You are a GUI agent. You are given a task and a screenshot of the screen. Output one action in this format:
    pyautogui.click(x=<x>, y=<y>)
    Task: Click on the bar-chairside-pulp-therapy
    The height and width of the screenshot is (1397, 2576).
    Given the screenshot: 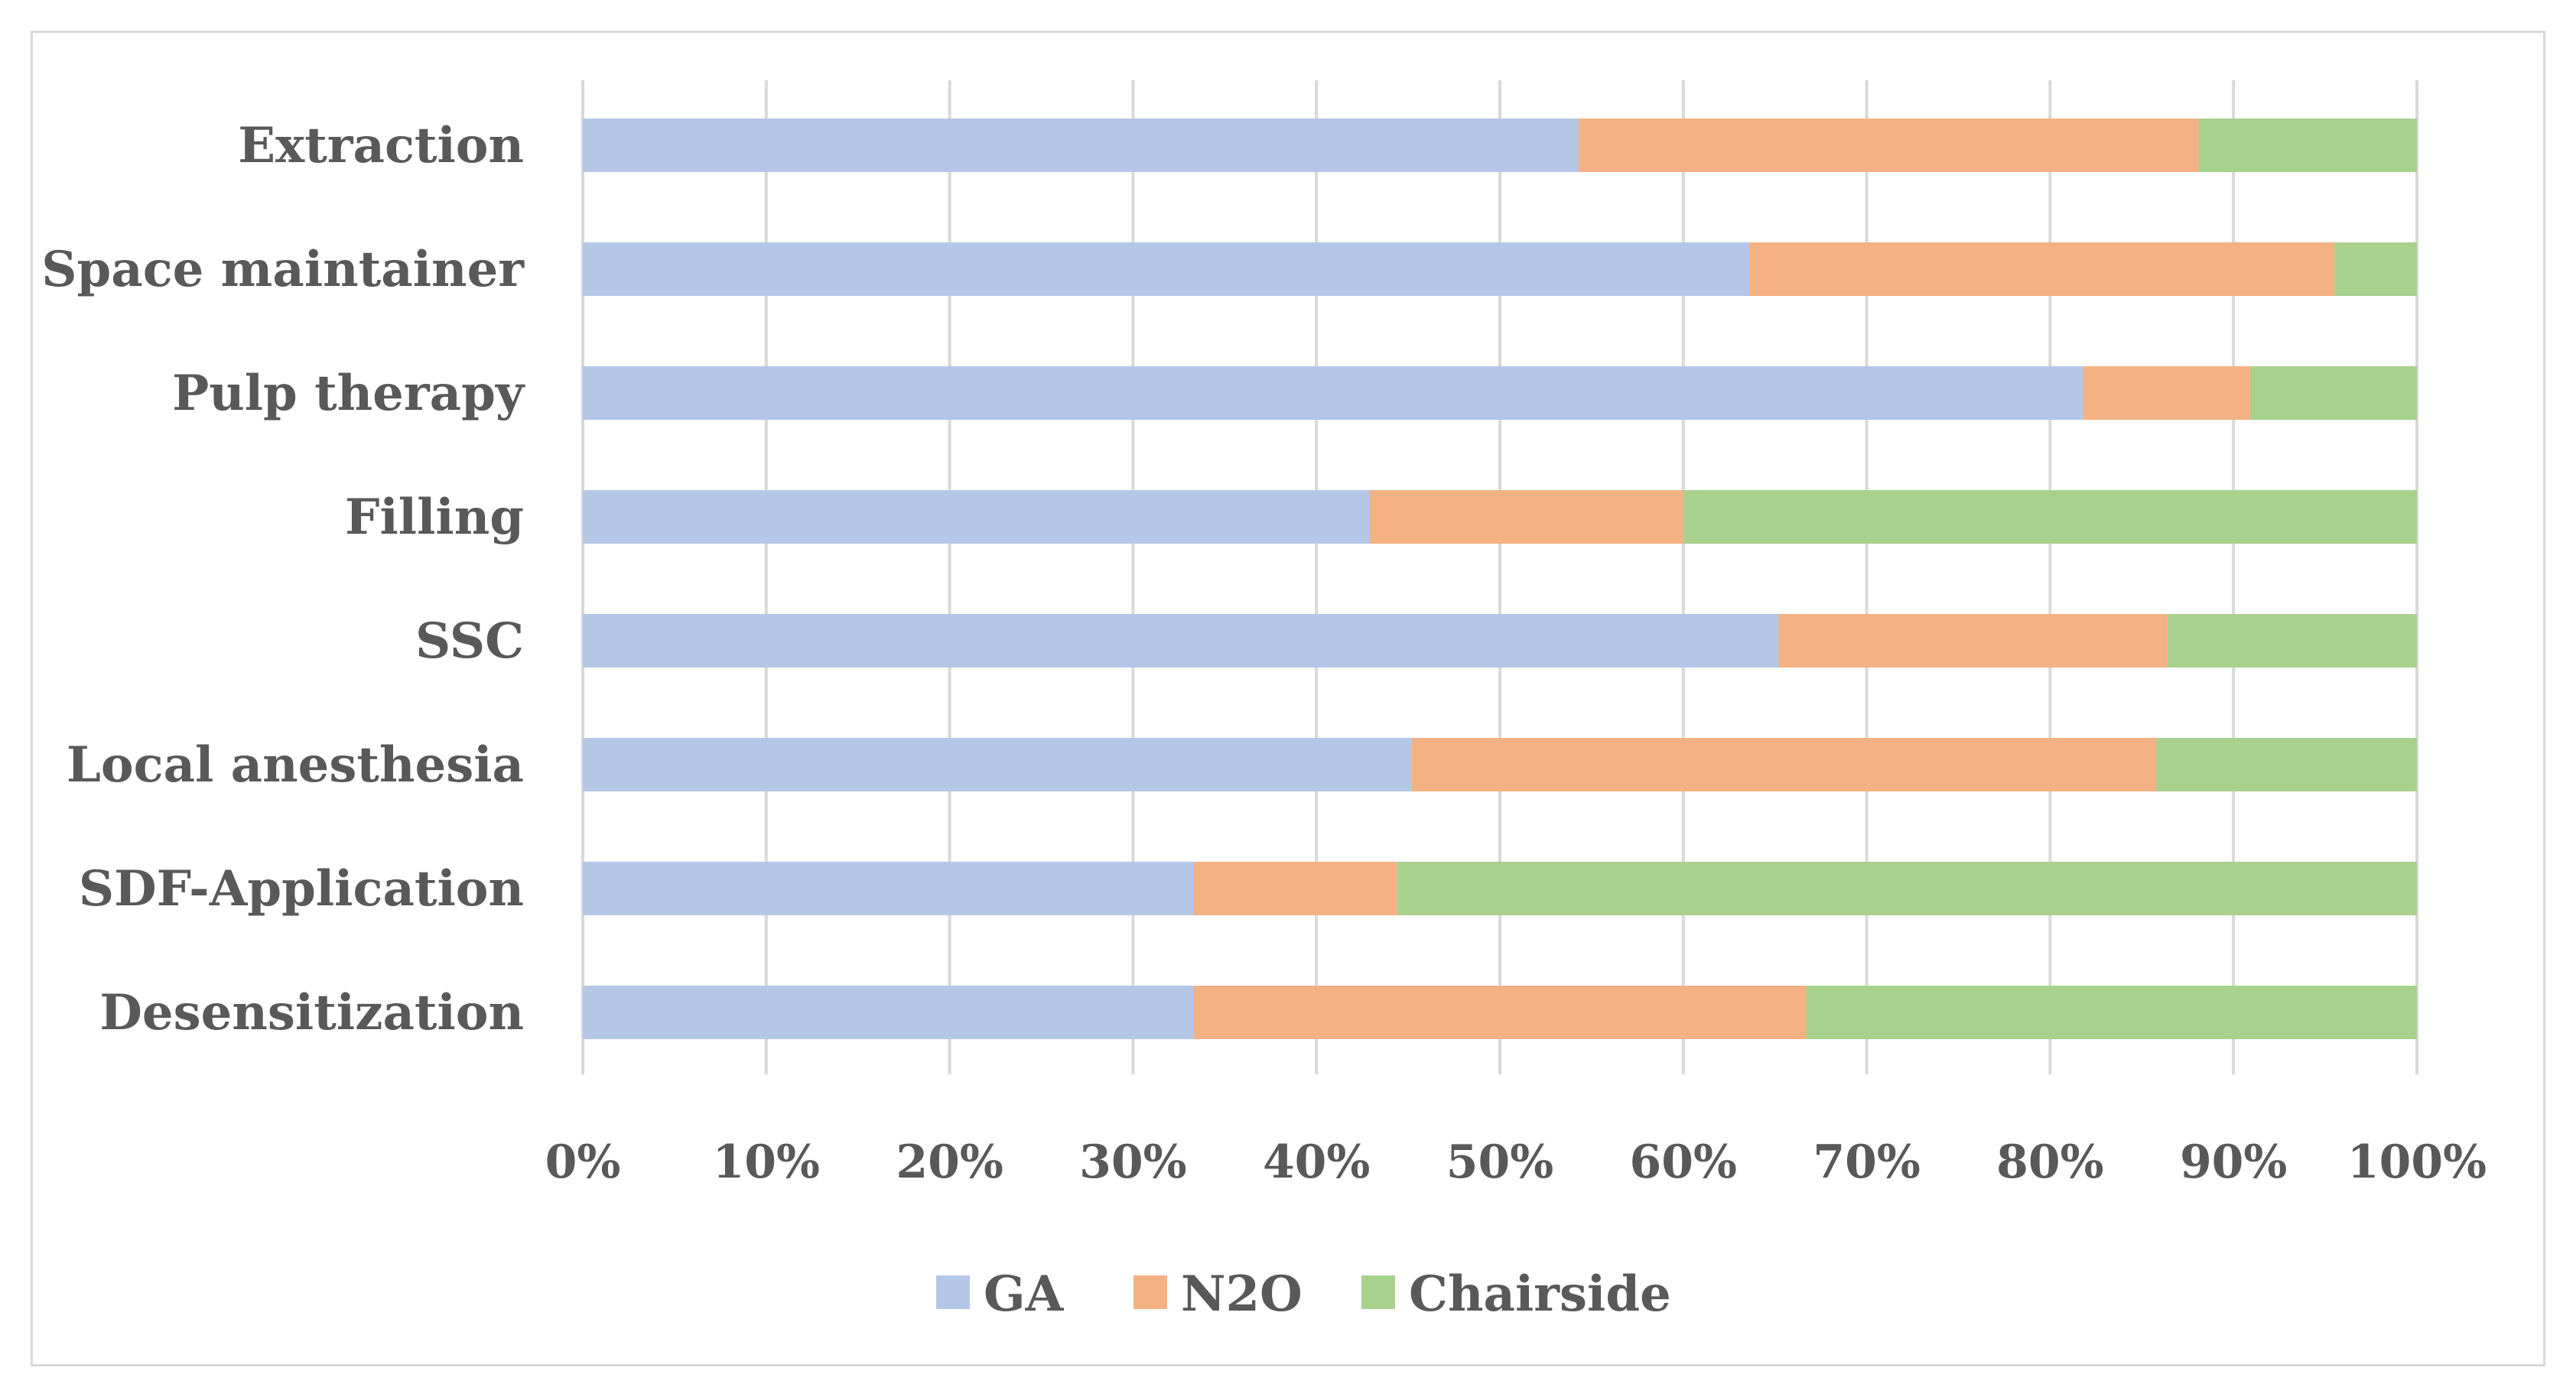 What is the action you would take?
    pyautogui.click(x=2333, y=393)
    